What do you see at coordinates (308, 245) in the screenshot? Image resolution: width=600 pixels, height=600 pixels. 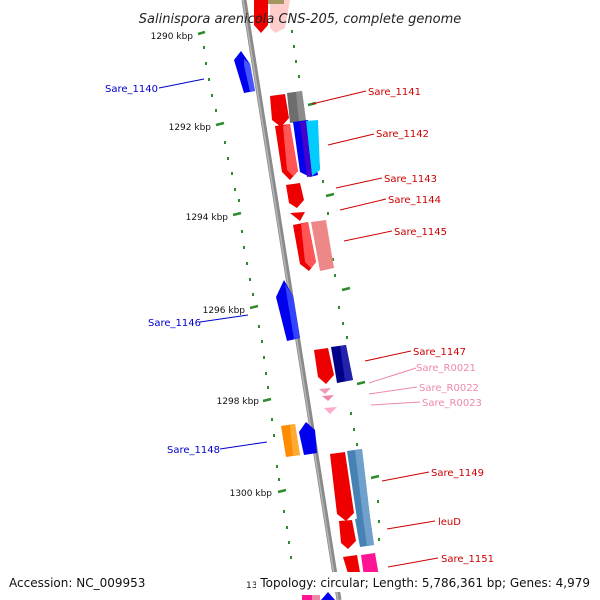 I see `gene-sare-1145-shade` at bounding box center [308, 245].